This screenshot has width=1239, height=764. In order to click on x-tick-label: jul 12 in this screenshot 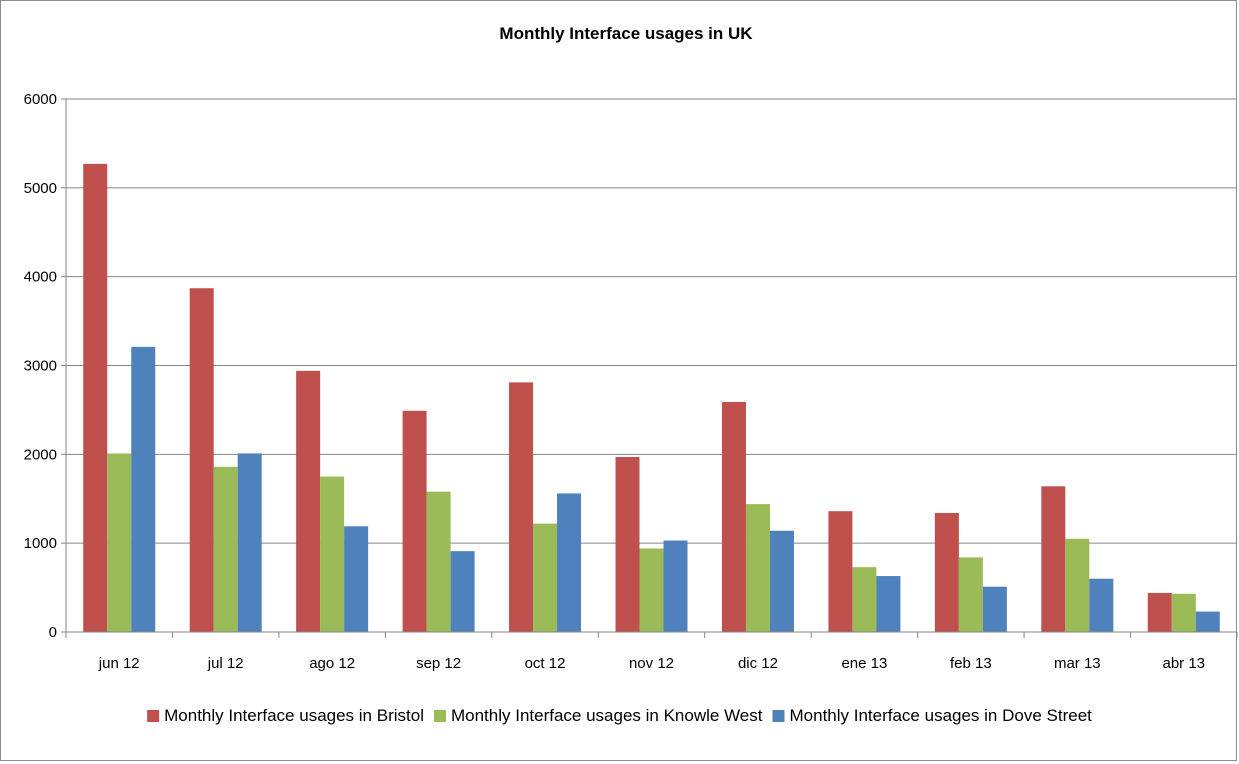, I will do `click(225, 663)`.